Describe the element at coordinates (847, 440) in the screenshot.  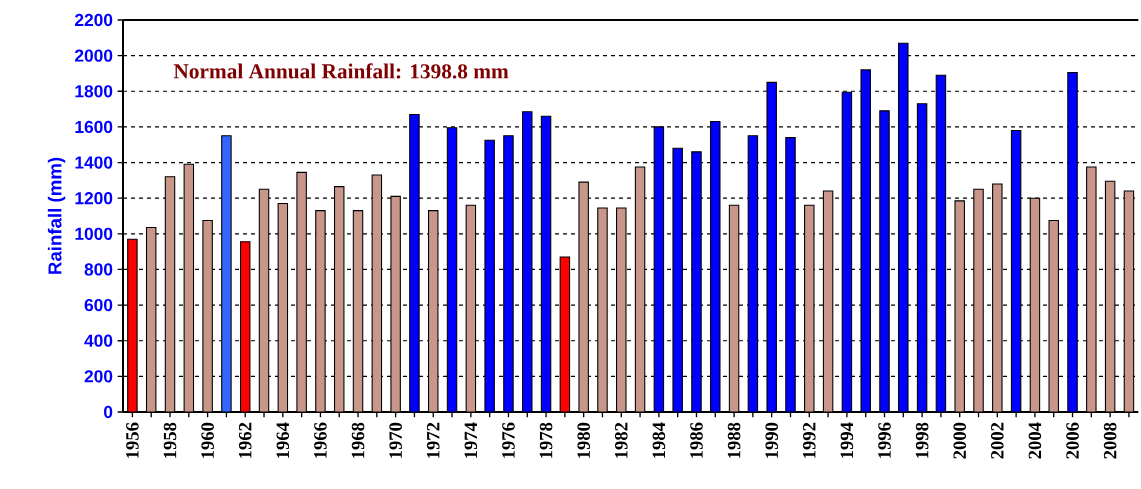
I see `x-tick-label: 1994` at that location.